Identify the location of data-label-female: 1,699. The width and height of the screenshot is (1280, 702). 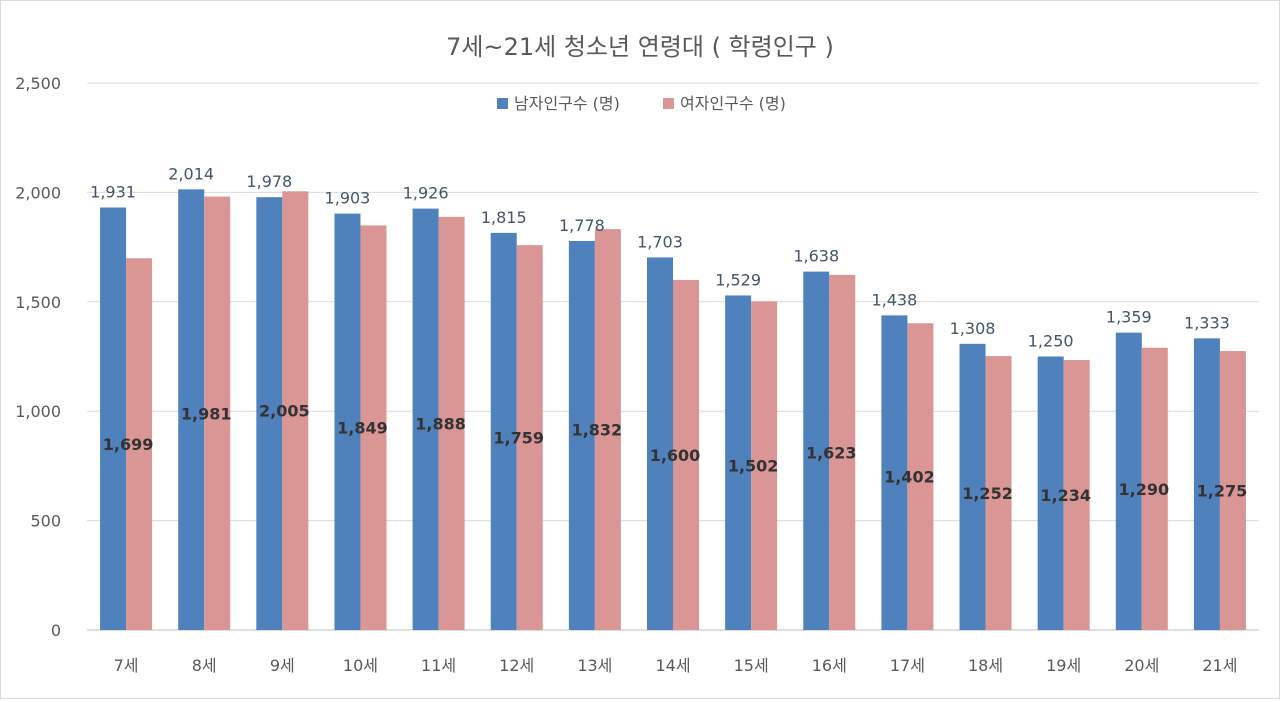
(128, 444).